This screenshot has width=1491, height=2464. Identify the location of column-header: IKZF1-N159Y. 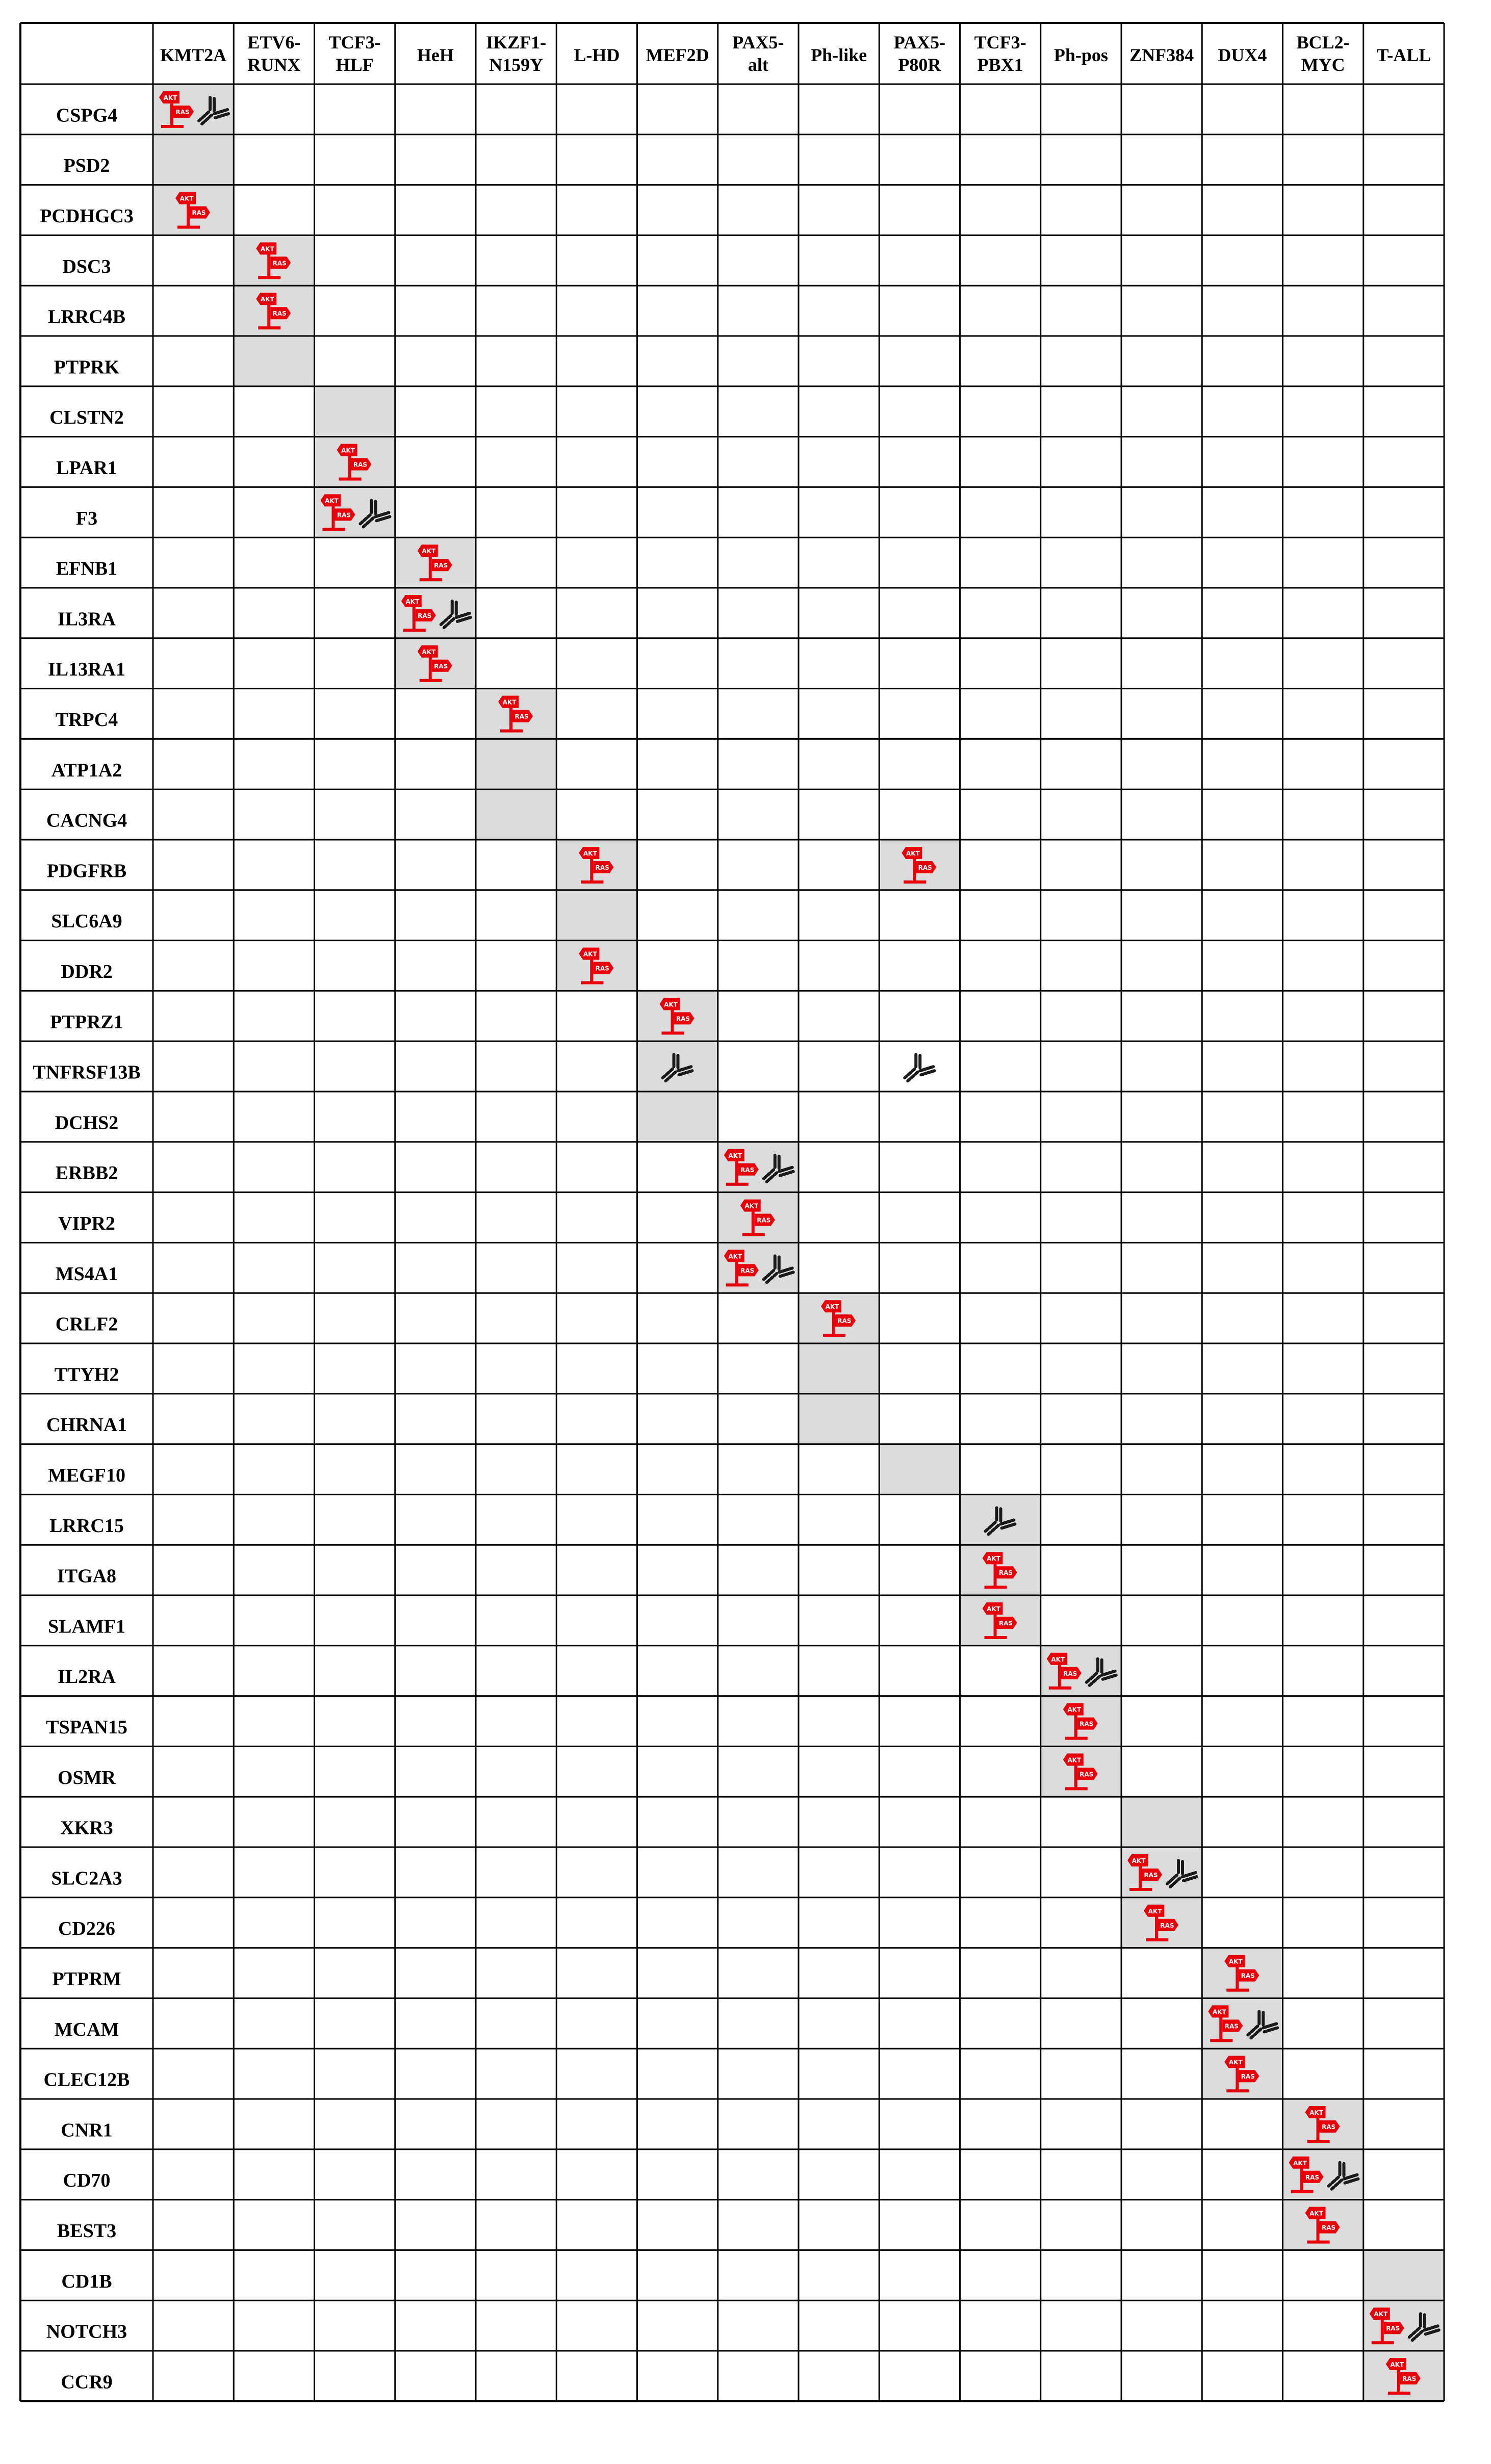
(516, 53).